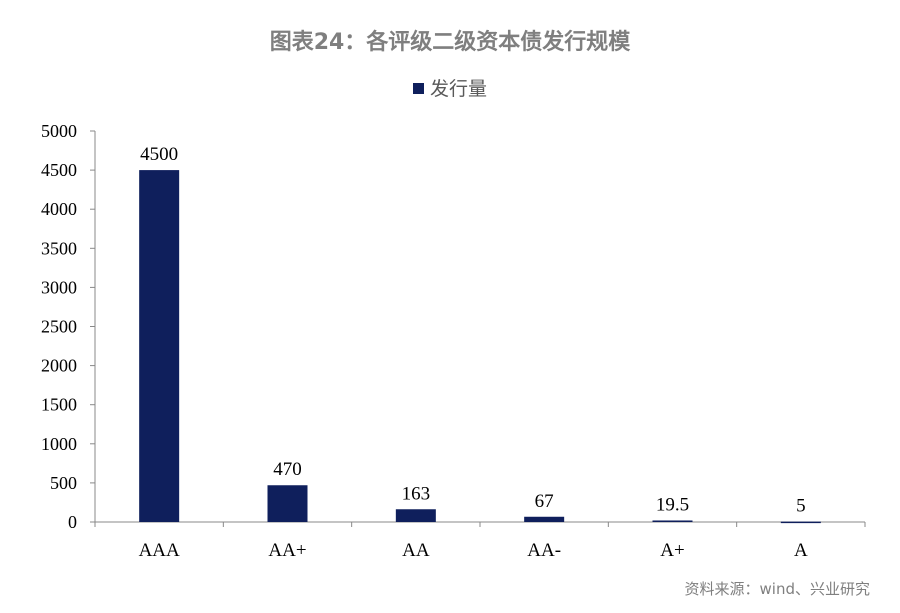 The height and width of the screenshot is (613, 900). I want to click on legend: 发行量, so click(450, 87).